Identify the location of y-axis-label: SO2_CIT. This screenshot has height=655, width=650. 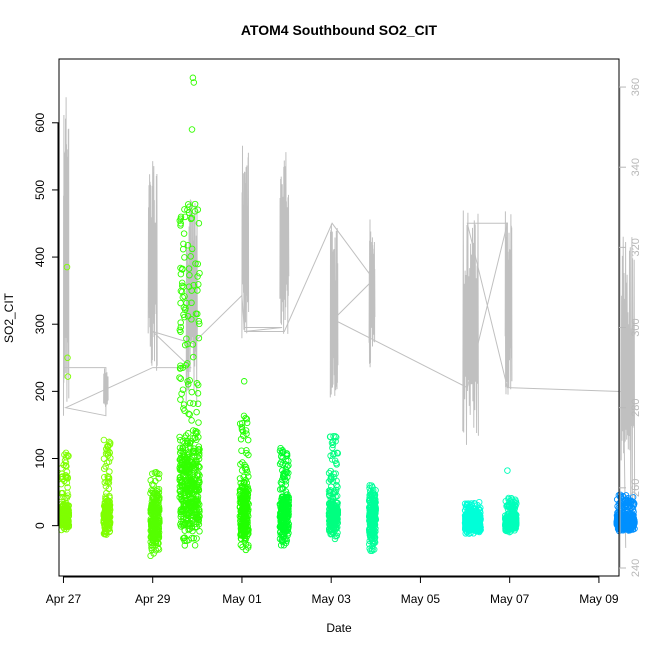
(9, 317).